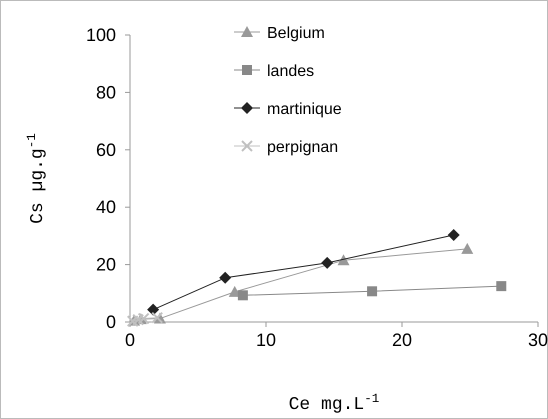 The width and height of the screenshot is (548, 419). Describe the element at coordinates (106, 264) in the screenshot. I see `y-tick-label: 20` at that location.